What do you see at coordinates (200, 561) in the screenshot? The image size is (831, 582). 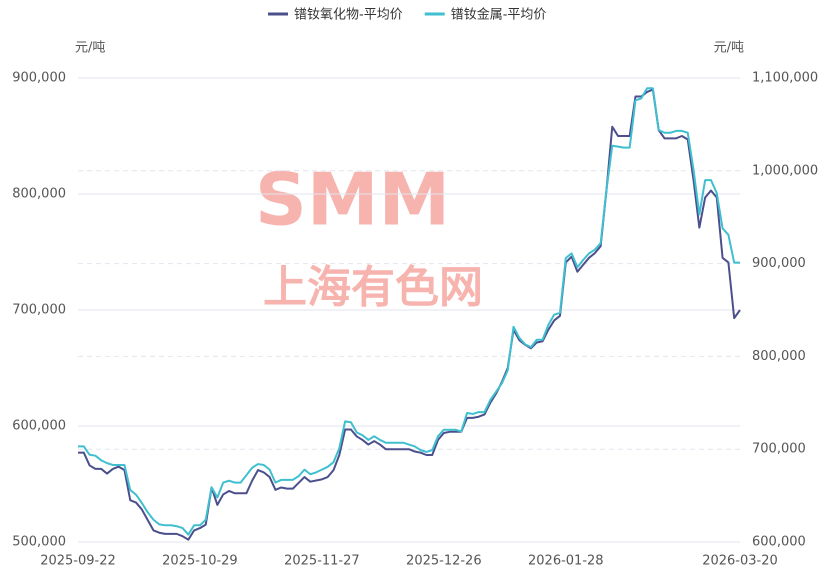 I see `x-tick-label: 2025-10-29` at bounding box center [200, 561].